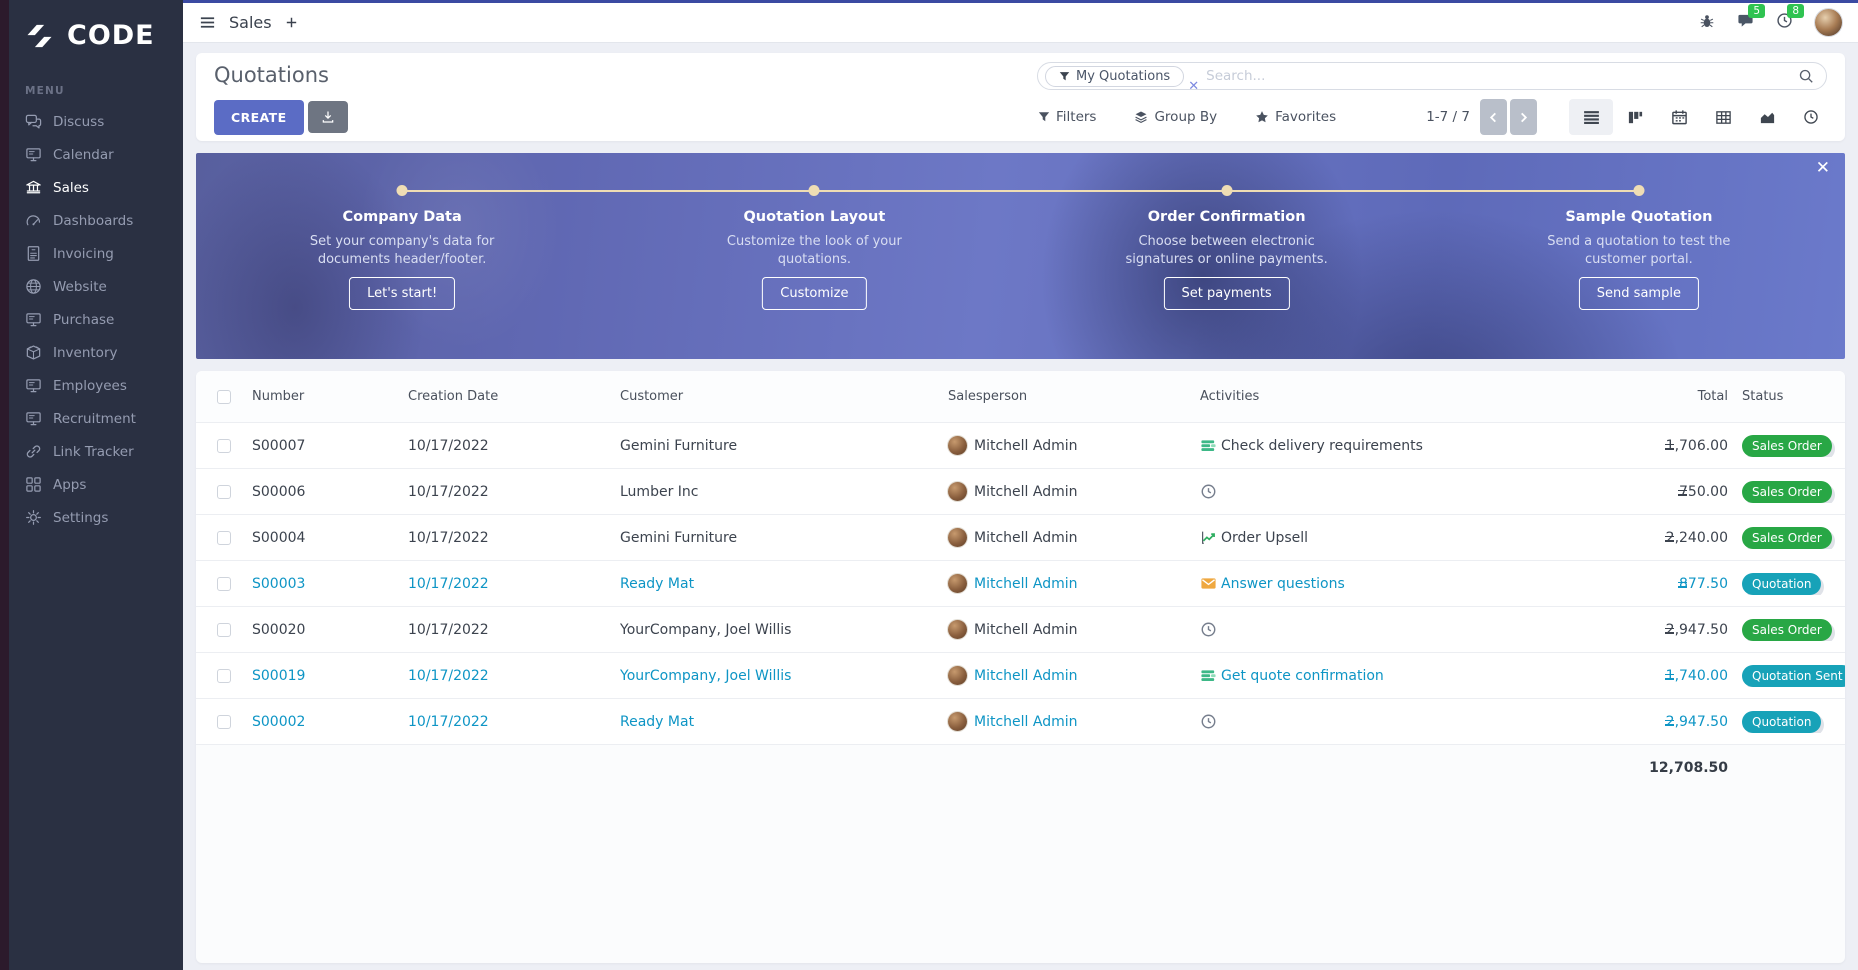 This screenshot has width=1858, height=970. What do you see at coordinates (259, 117) in the screenshot?
I see `create-button: CREATE` at bounding box center [259, 117].